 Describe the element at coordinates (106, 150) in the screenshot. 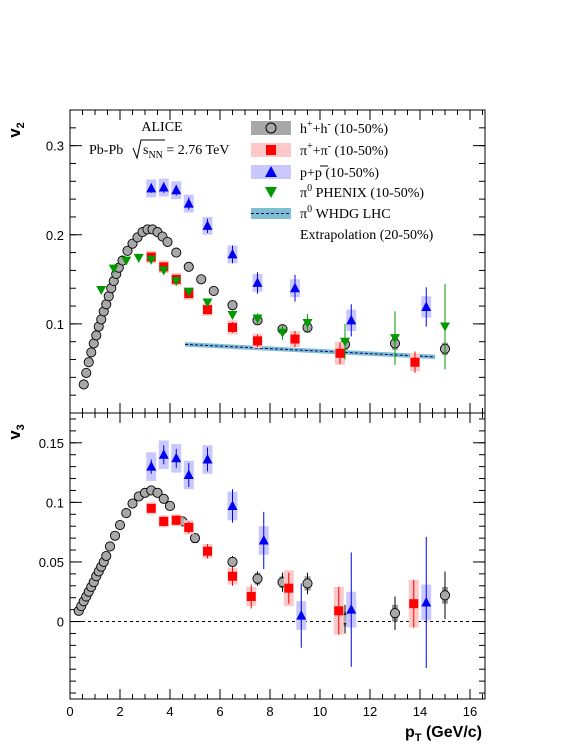

I see `system-label: Pb-Pb` at that location.